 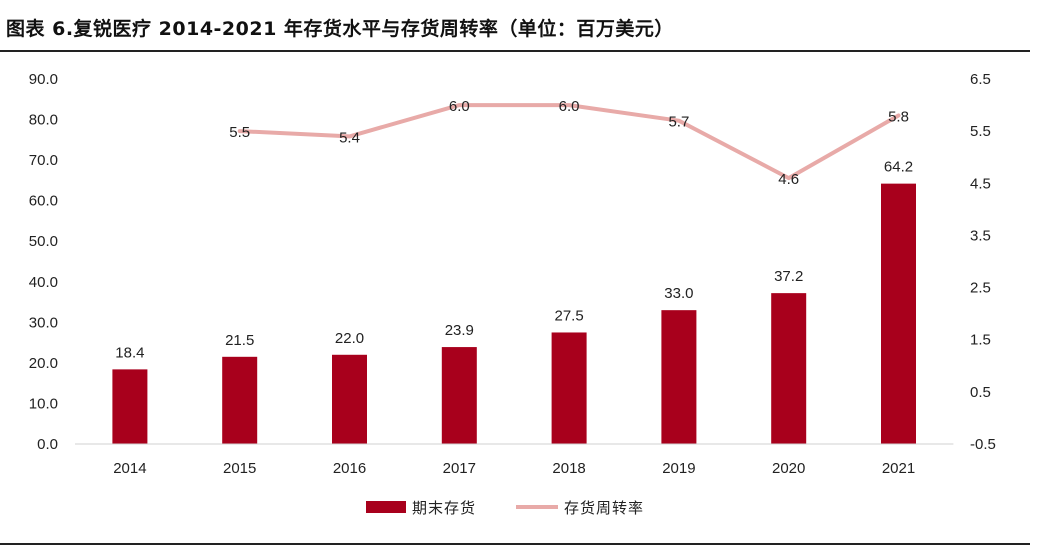 What do you see at coordinates (678, 122) in the screenshot?
I see `line-data-label: 5.7` at bounding box center [678, 122].